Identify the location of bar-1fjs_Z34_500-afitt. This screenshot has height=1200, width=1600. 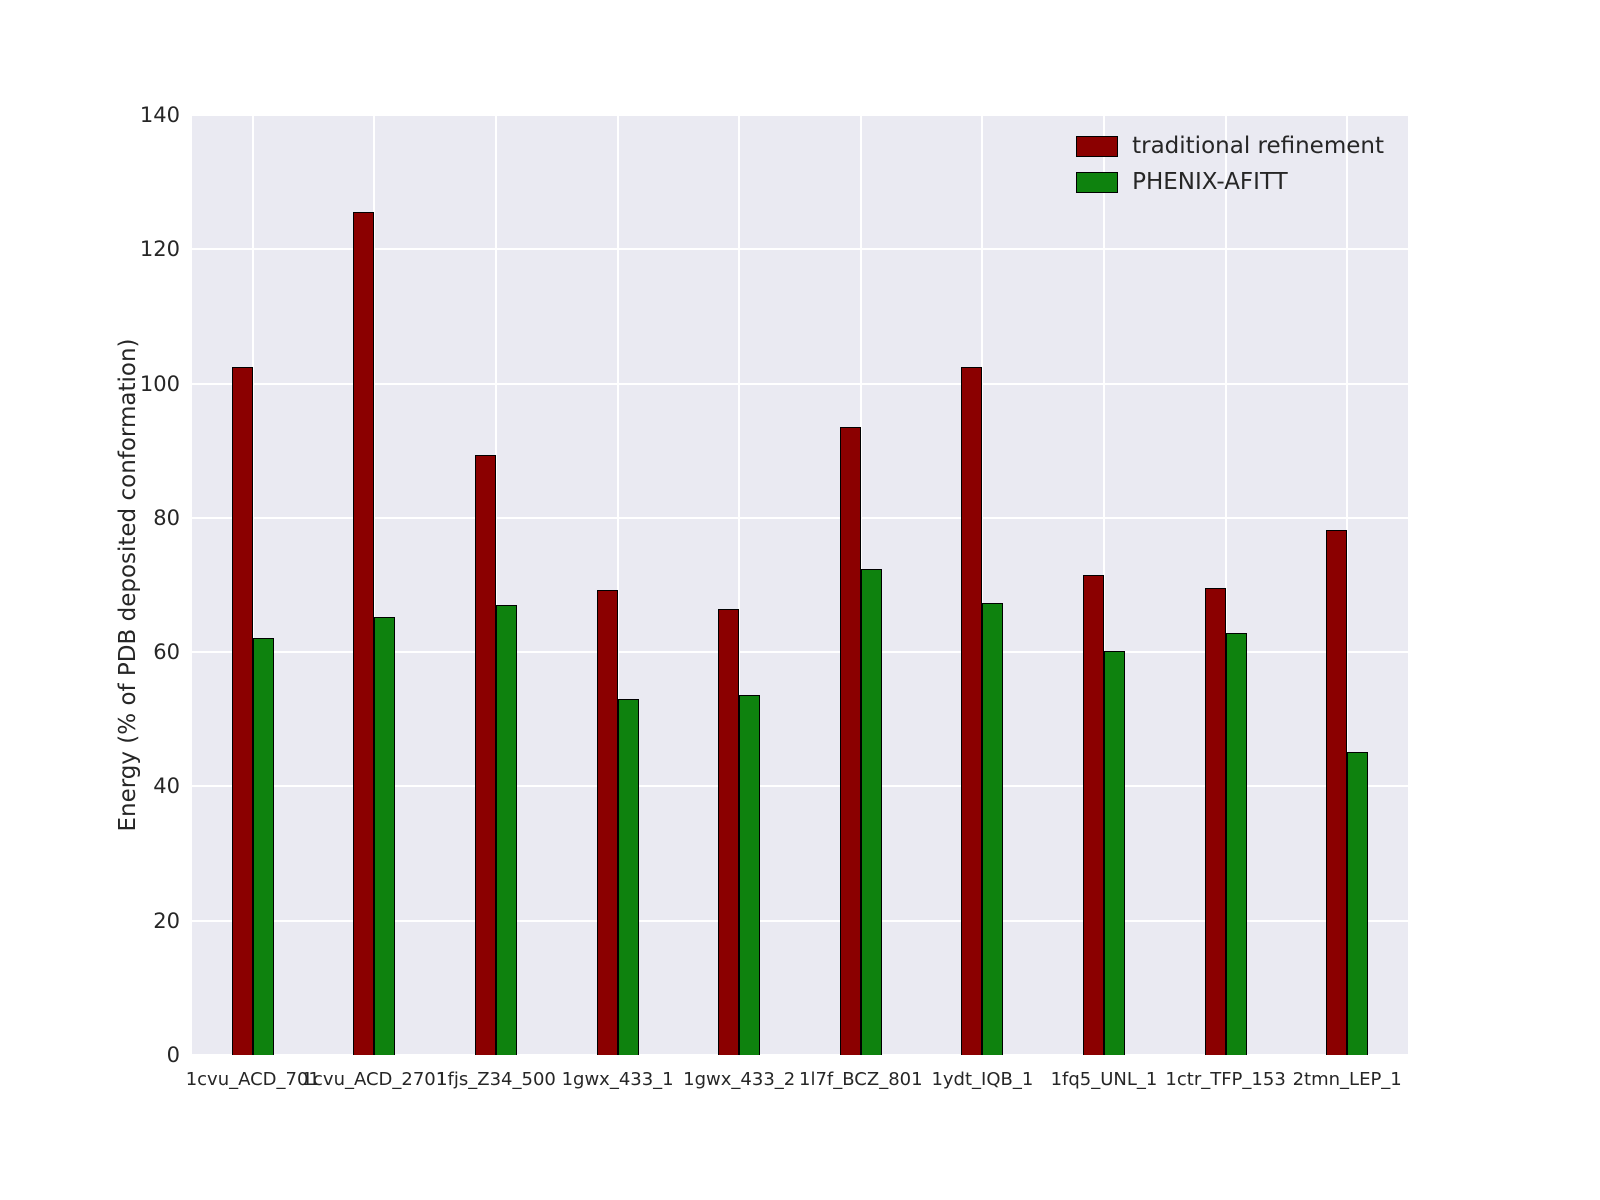
(506, 830).